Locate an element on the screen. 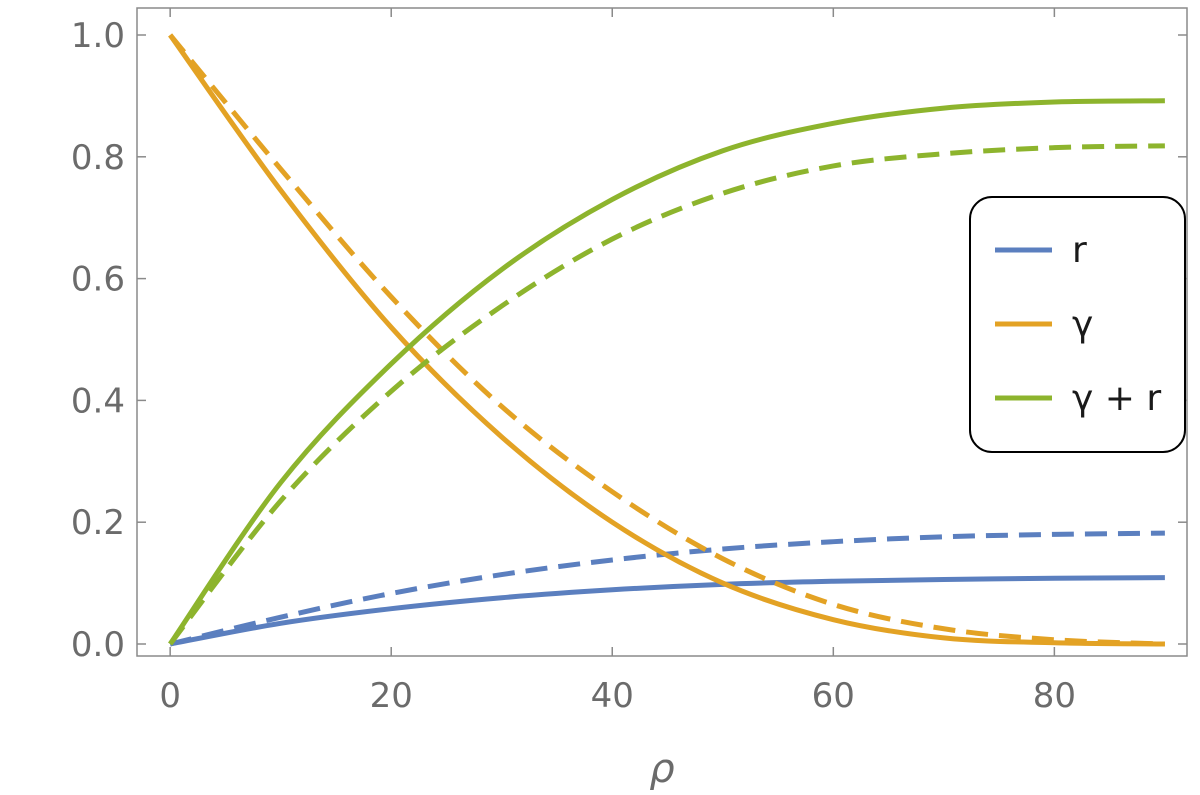  y-tick-label: 0.0 is located at coordinates (98, 645).